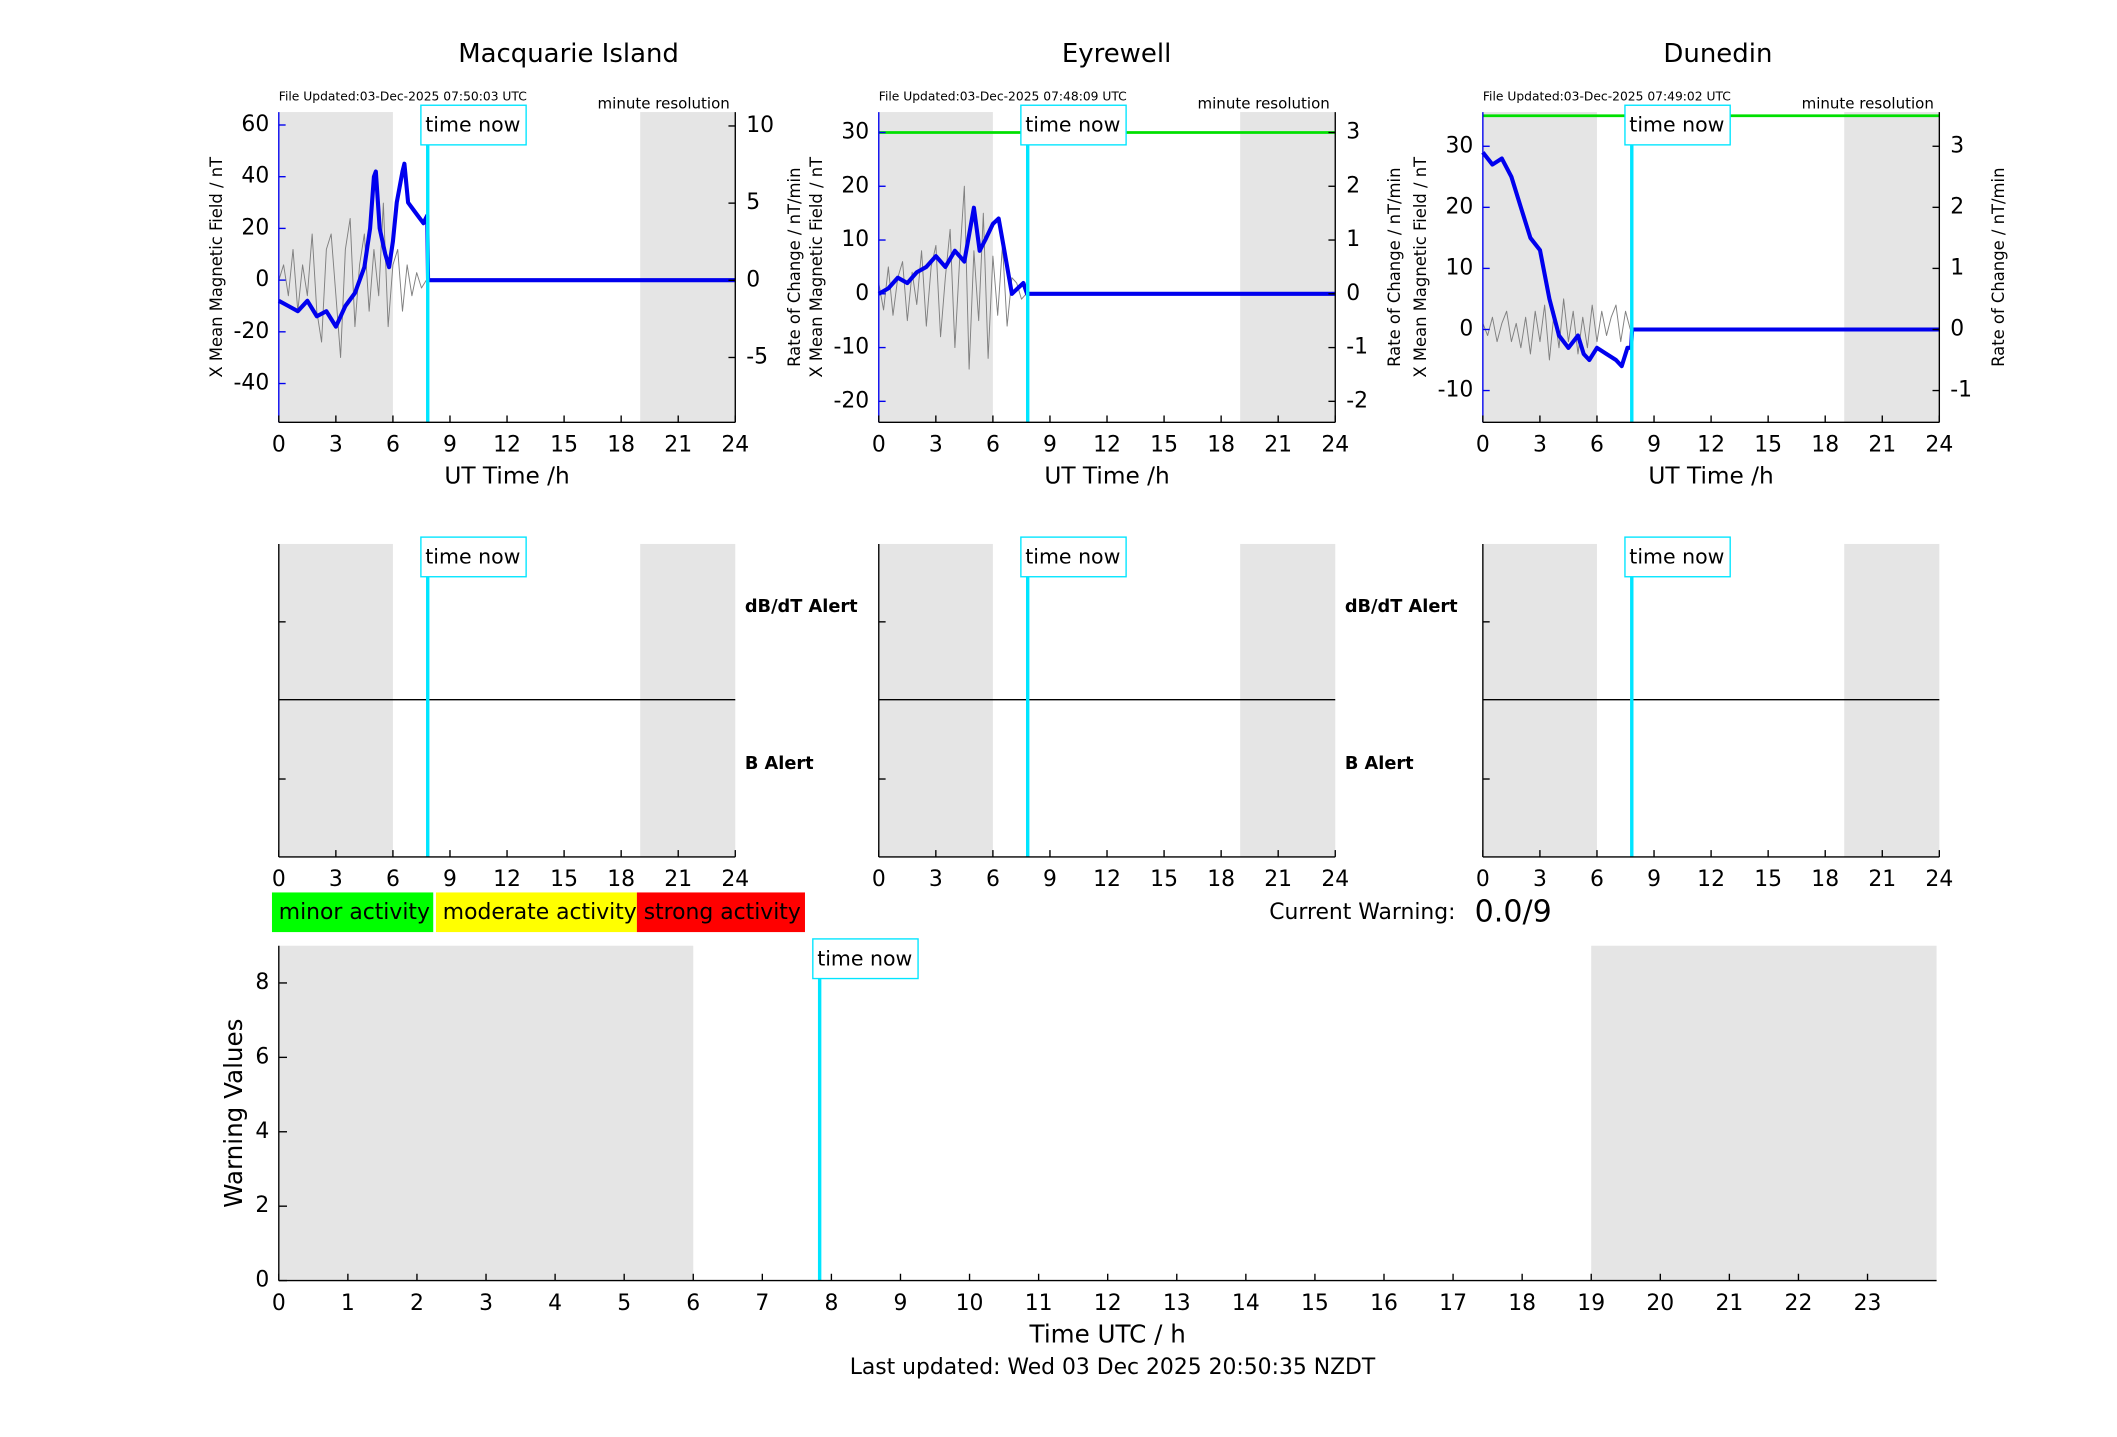  I want to click on y-tick-label: 6, so click(262, 1056).